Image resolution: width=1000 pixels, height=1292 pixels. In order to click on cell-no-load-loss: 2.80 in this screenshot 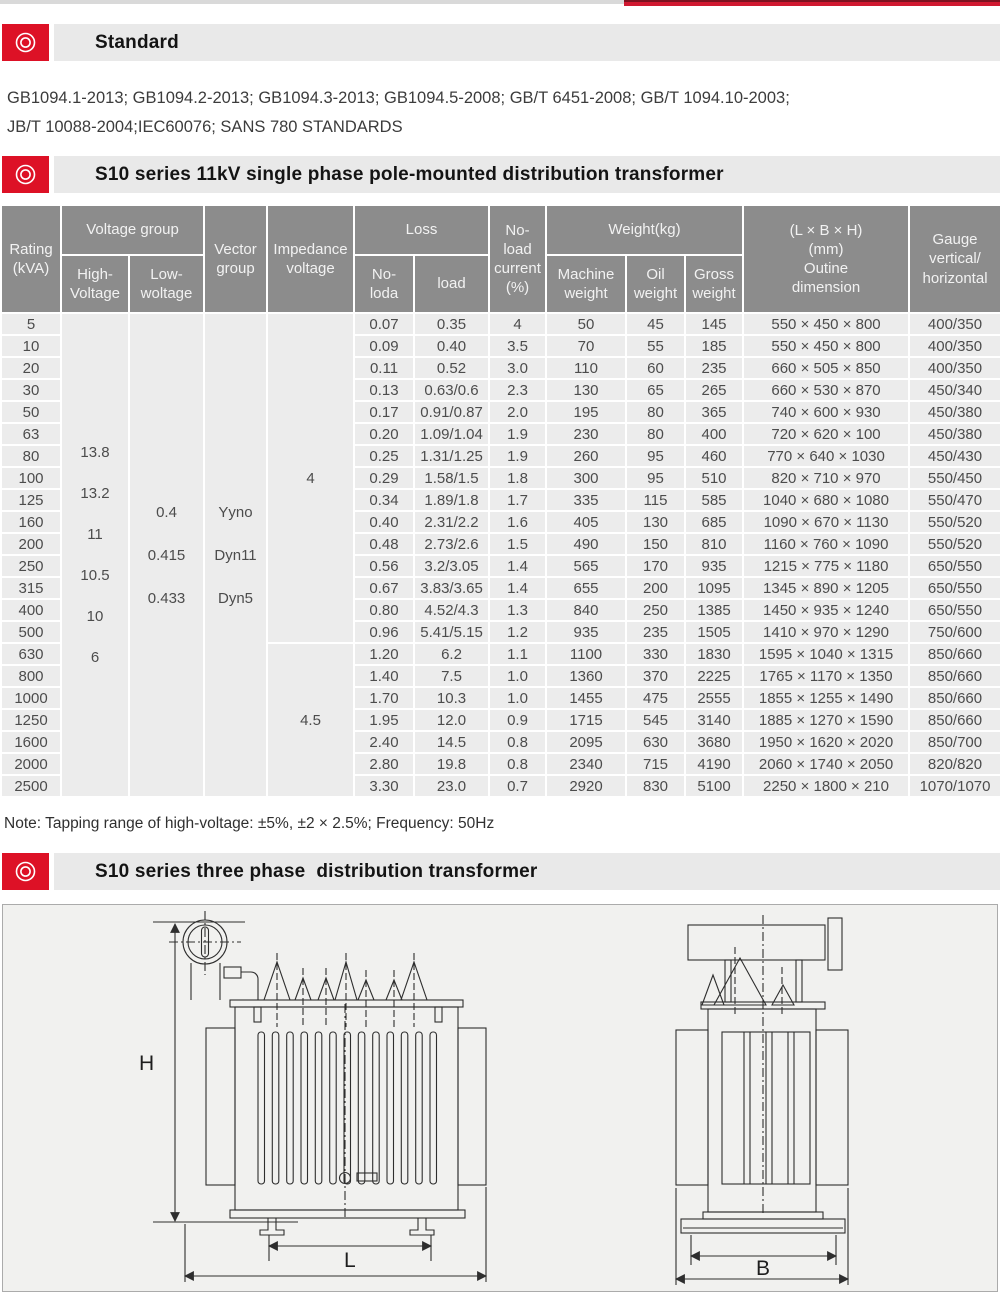, I will do `click(384, 764)`.